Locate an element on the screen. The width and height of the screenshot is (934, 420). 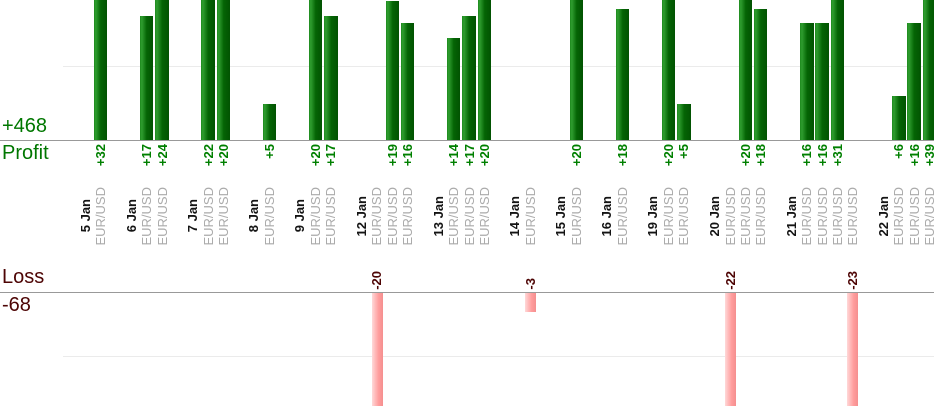
profit-value-label: +39 is located at coordinates (928, 170).